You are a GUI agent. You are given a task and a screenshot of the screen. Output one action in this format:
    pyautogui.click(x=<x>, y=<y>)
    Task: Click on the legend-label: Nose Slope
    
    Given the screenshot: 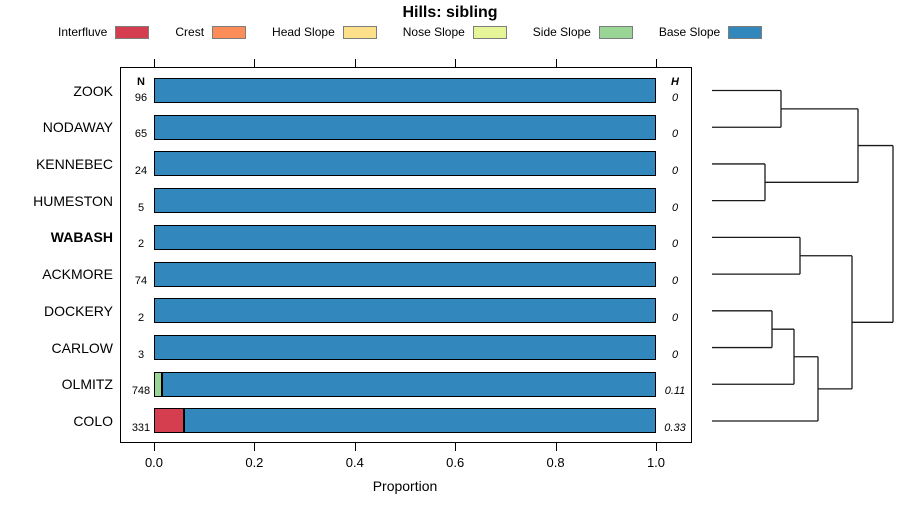 What is the action you would take?
    pyautogui.click(x=433, y=32)
    